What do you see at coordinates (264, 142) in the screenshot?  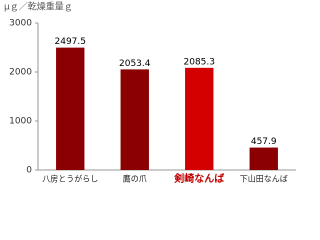 I see `value-label: 457.9` at bounding box center [264, 142].